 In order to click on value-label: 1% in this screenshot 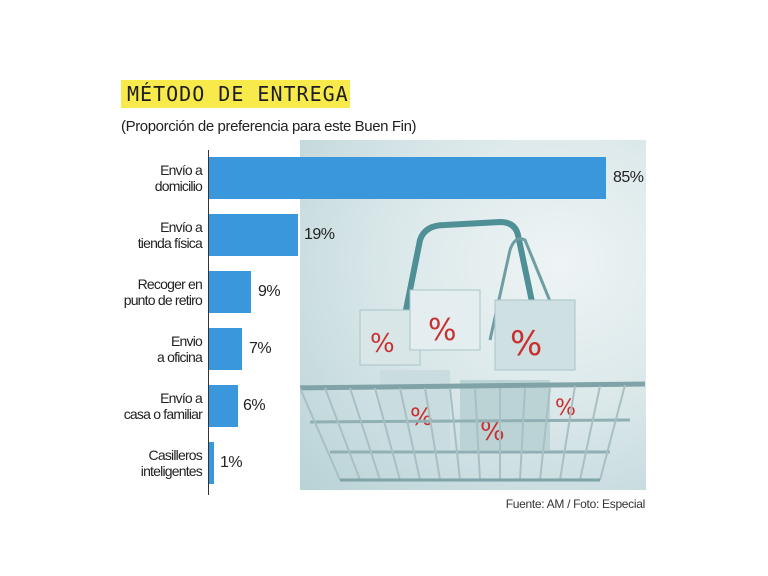, I will do `click(231, 462)`.